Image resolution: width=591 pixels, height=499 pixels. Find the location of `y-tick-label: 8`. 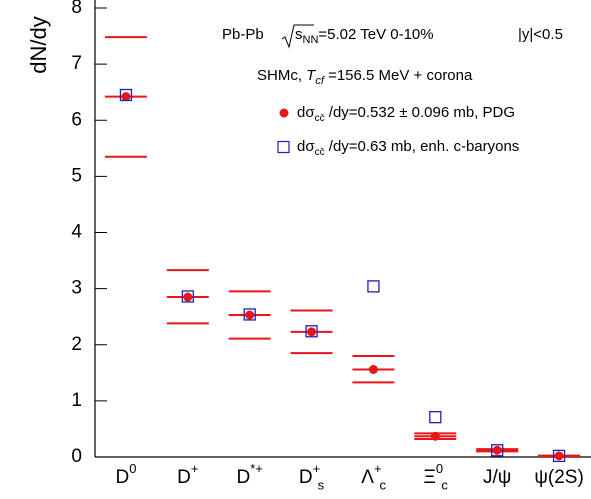

y-tick-label: 8 is located at coordinates (76, 9).